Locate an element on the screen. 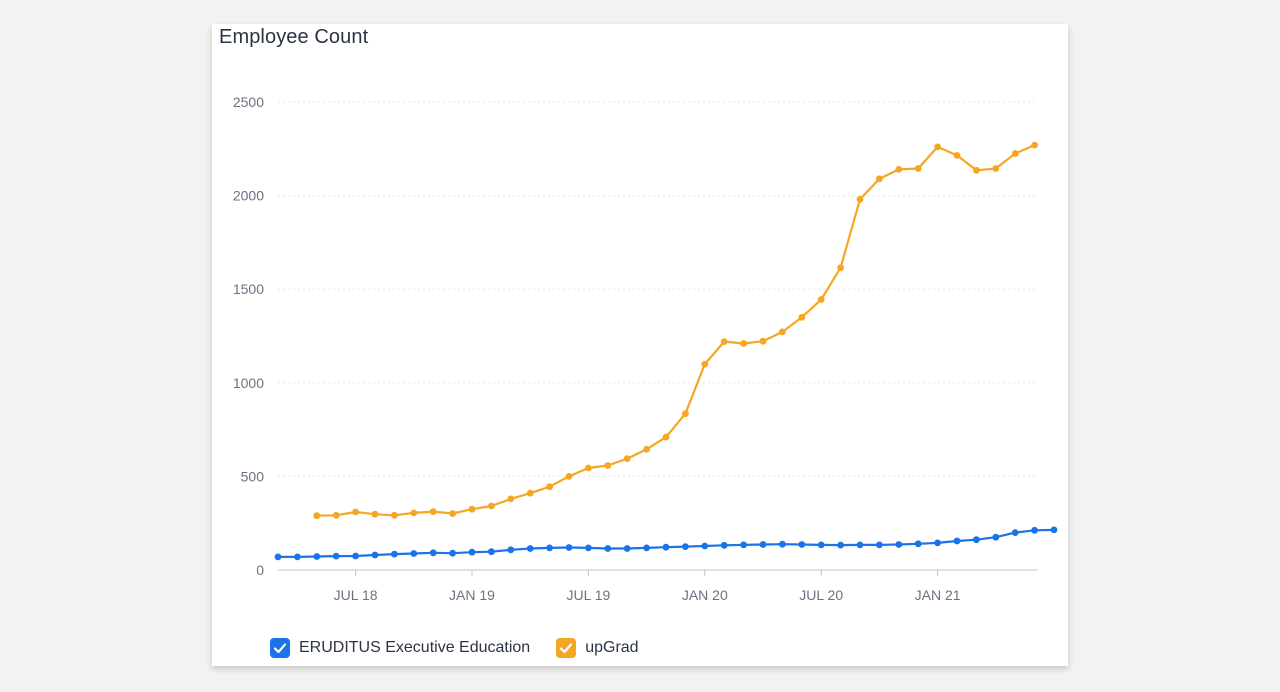 This screenshot has height=692, width=1280. check-icon is located at coordinates (280, 648).